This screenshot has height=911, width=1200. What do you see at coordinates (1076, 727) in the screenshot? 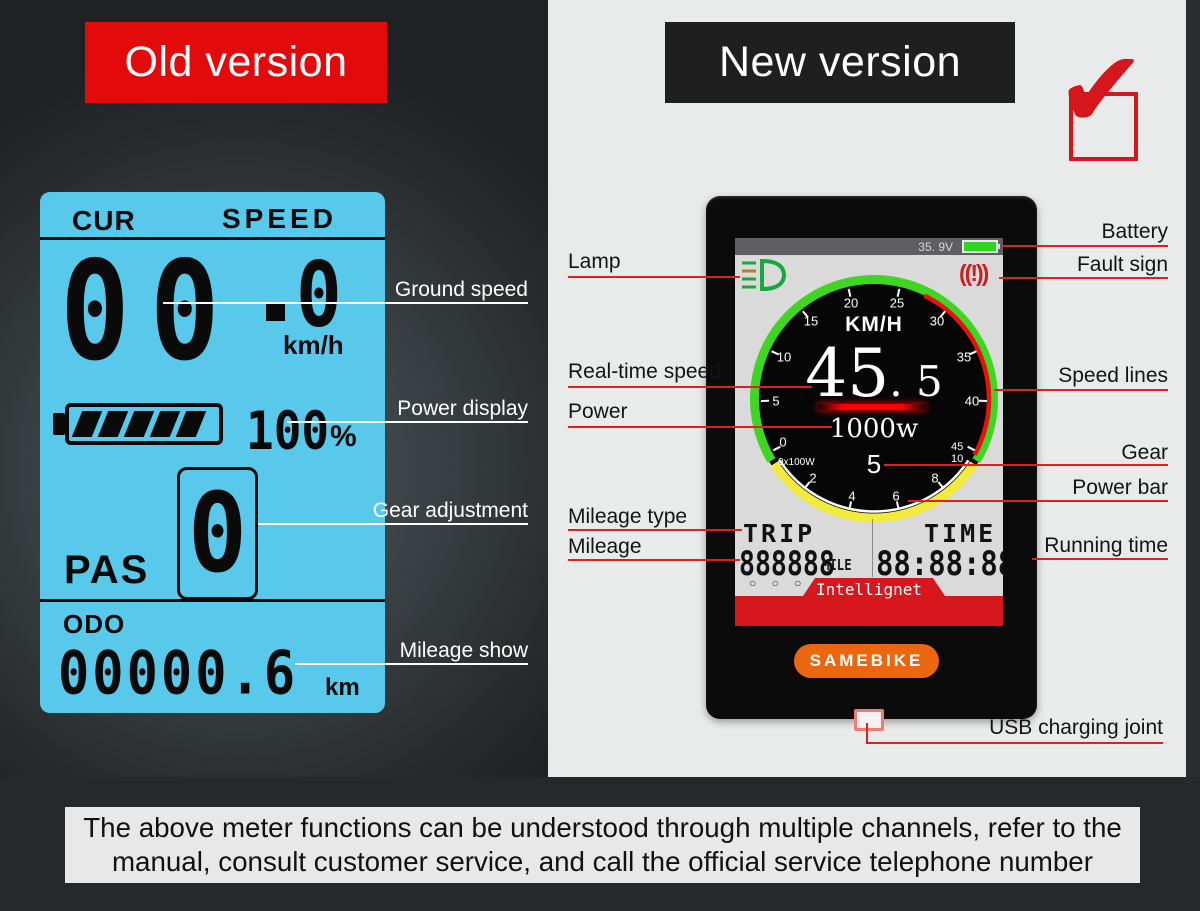
I see `callout-usb: USB charging joint` at bounding box center [1076, 727].